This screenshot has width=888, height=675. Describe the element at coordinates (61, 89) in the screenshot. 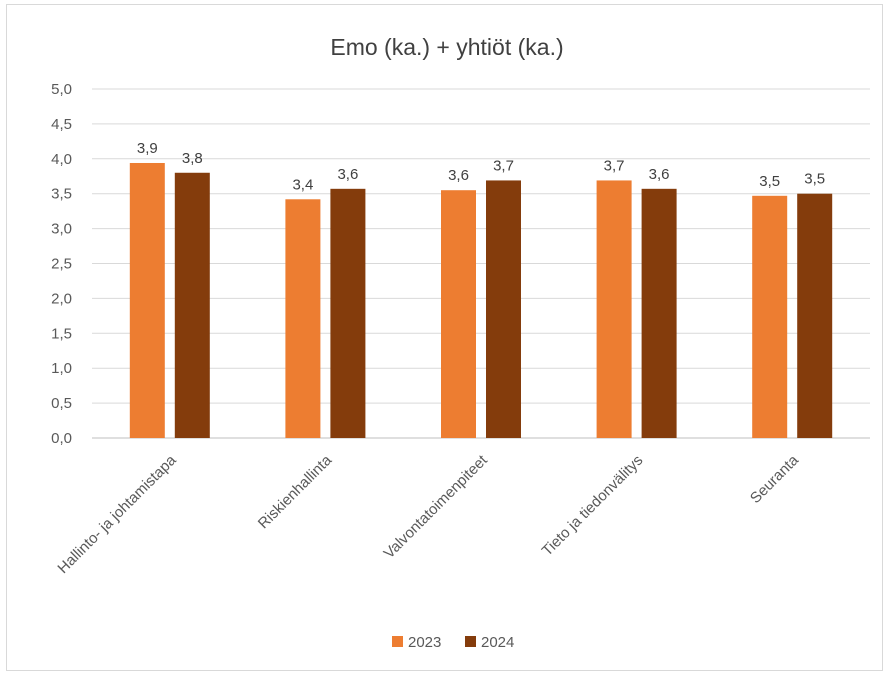

I see `y-tick-label: 5,0` at that location.